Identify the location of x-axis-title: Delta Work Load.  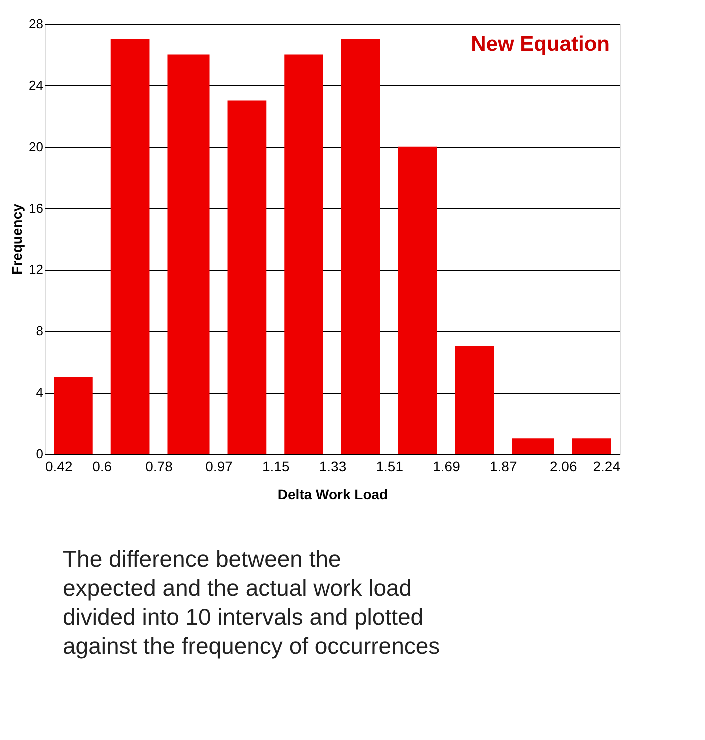
(333, 494).